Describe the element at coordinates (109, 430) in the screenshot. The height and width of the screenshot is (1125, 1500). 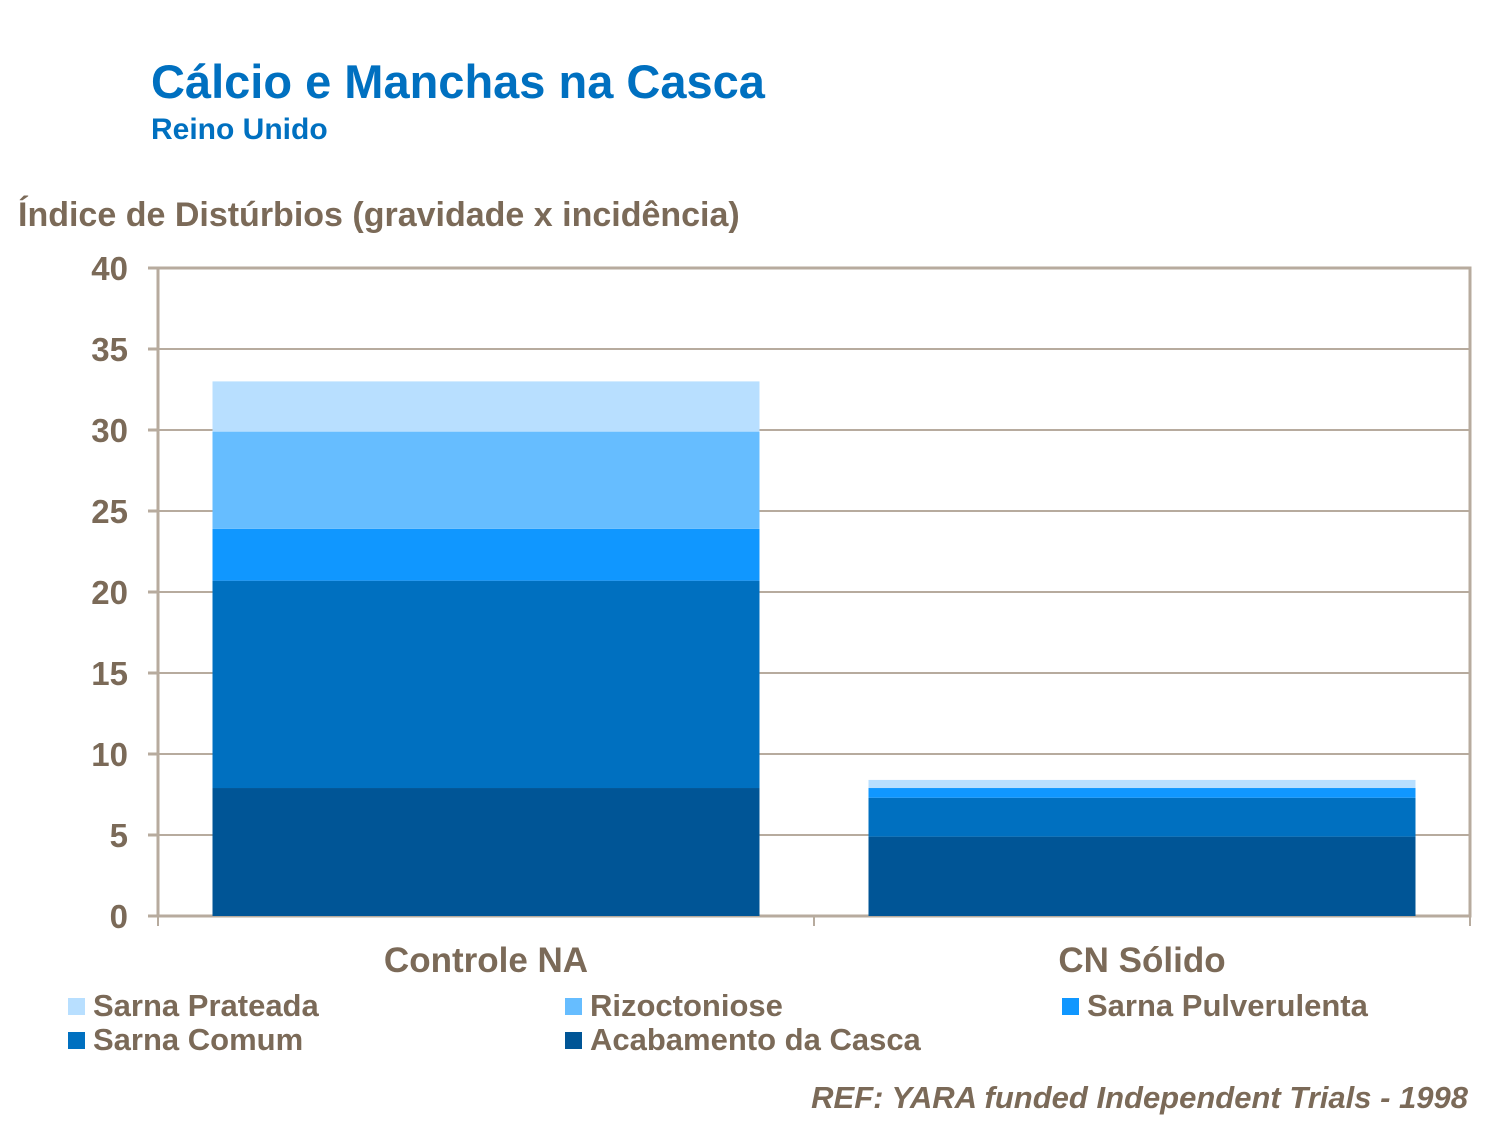
I see `y-tick-label: 30` at that location.